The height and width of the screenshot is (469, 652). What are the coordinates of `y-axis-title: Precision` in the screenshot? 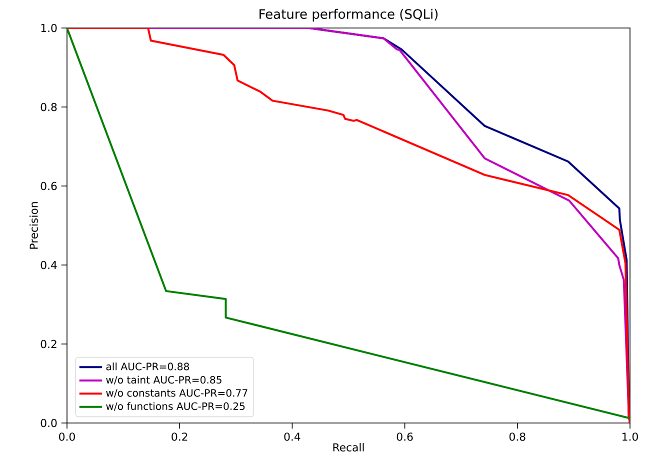 It's located at (33, 225).